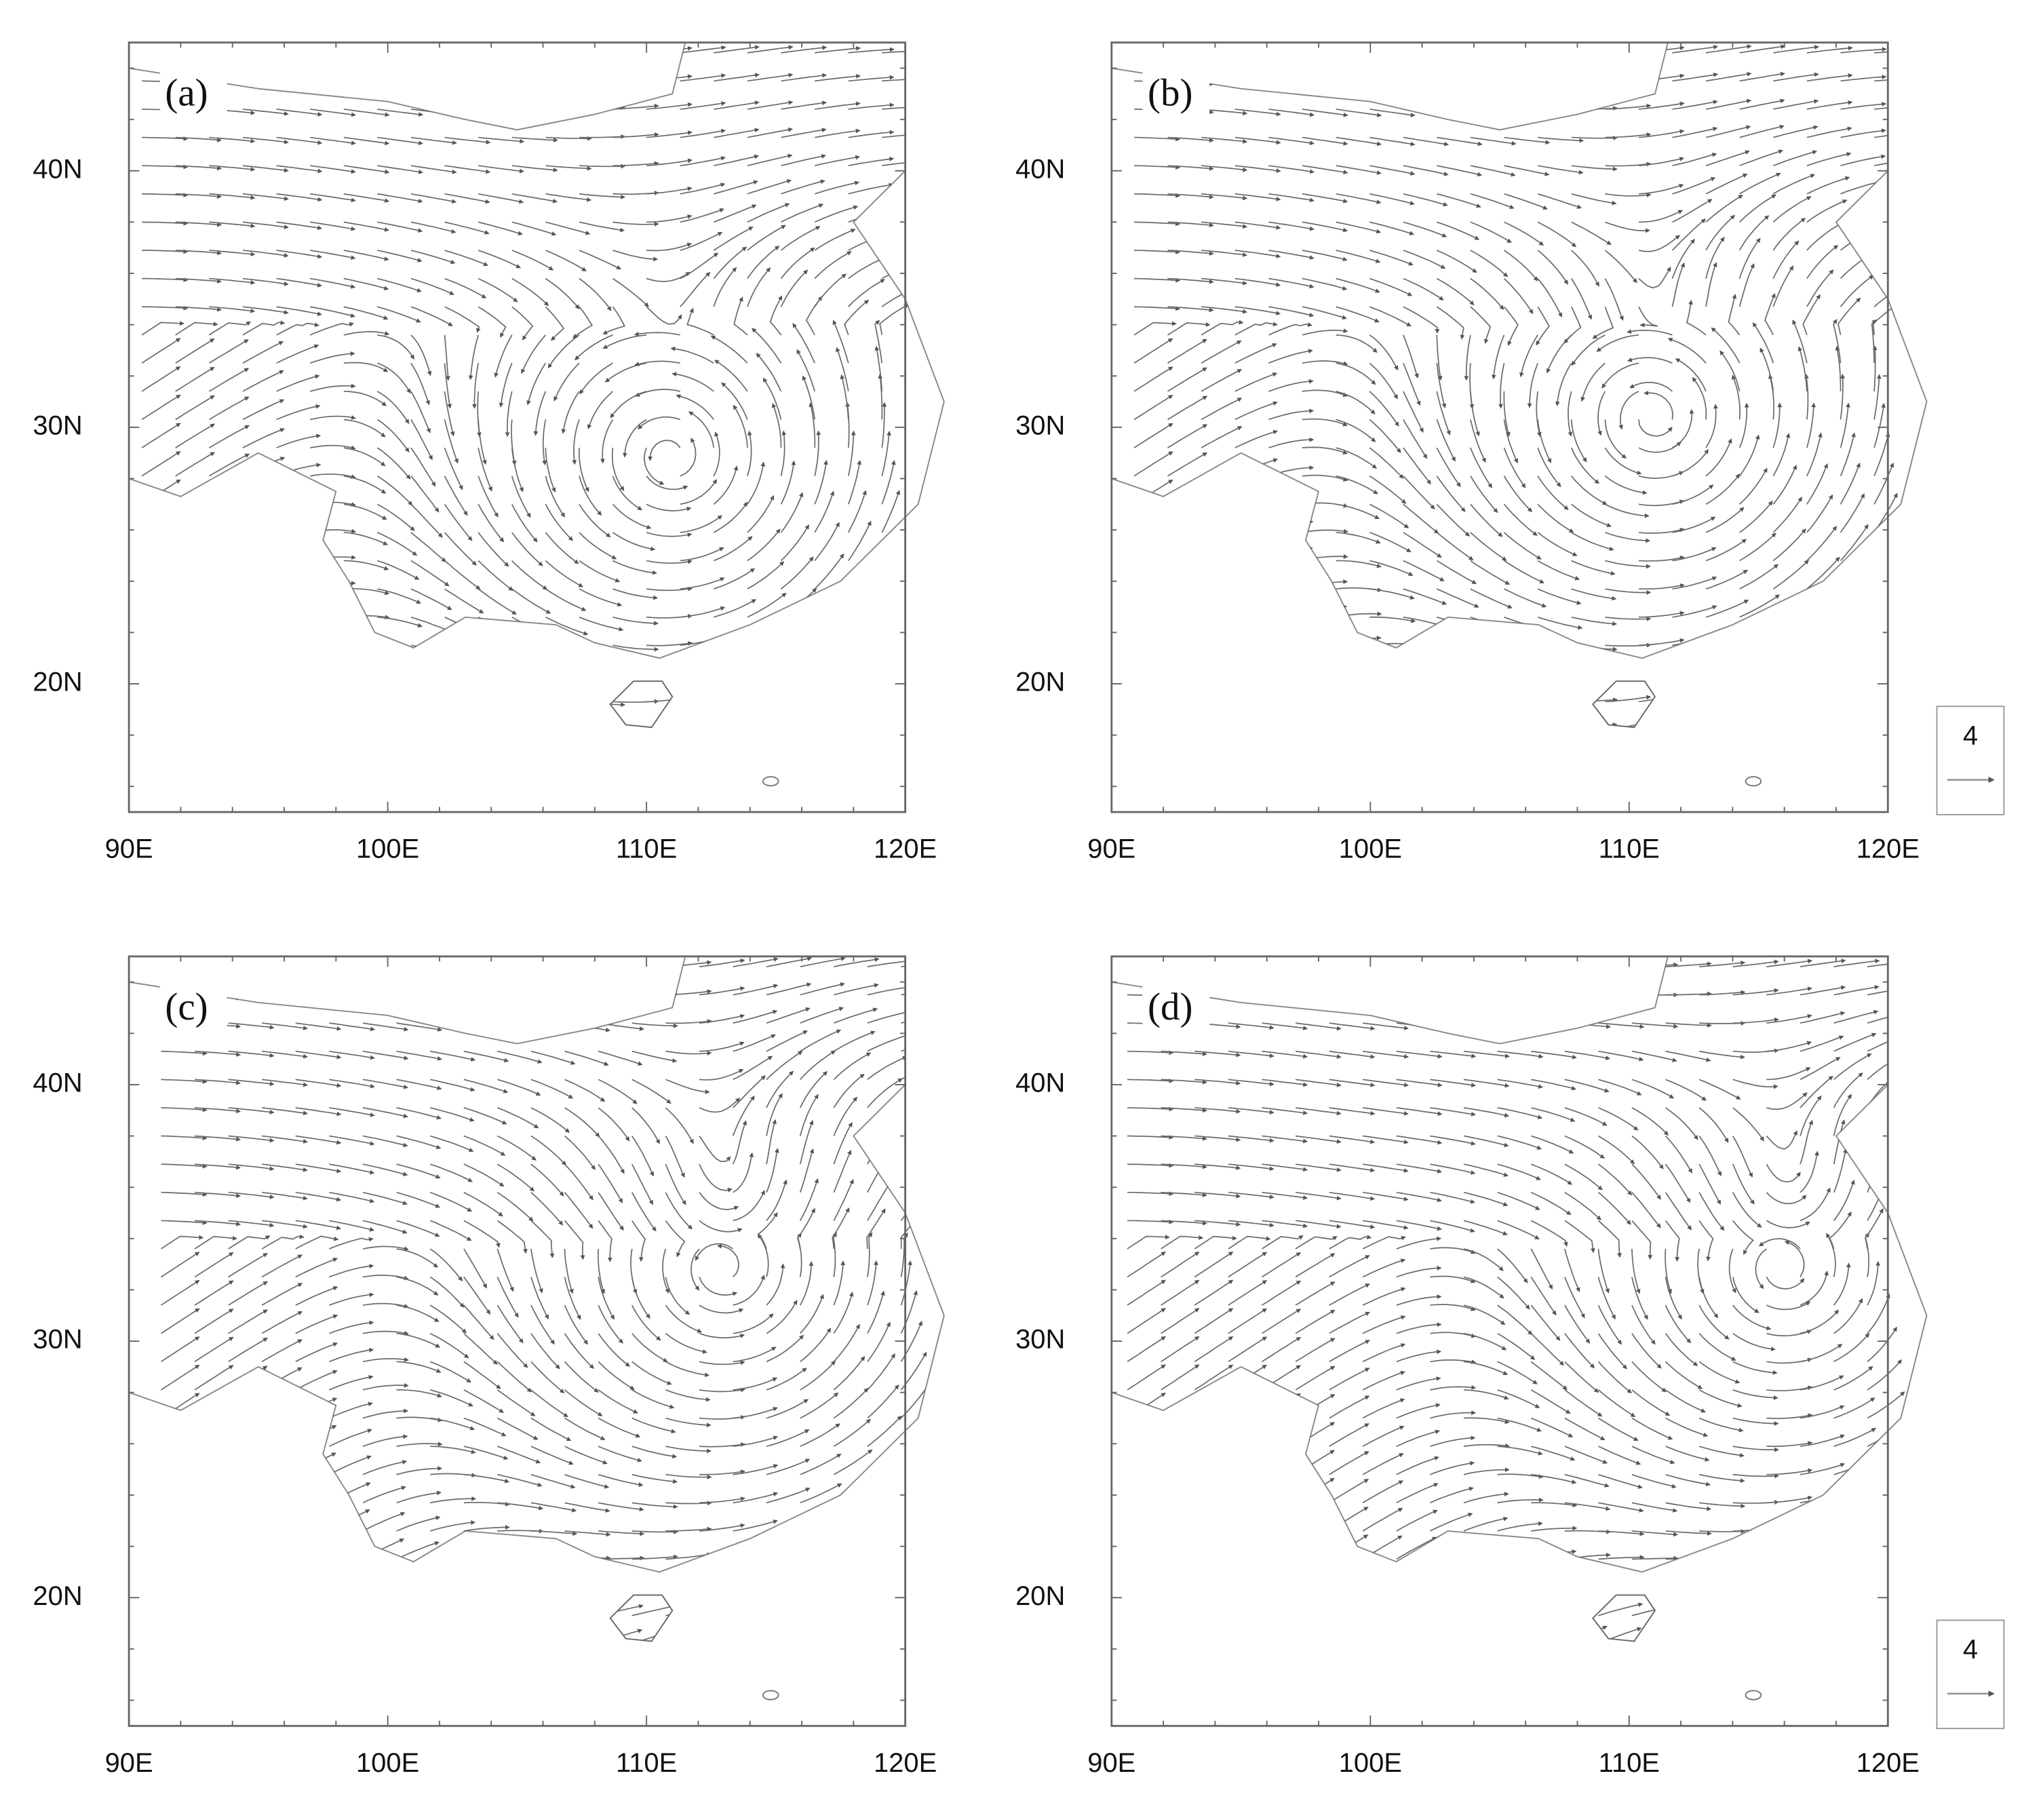  Describe the element at coordinates (187, 1007) in the screenshot. I see `panel-label: (c)` at that location.